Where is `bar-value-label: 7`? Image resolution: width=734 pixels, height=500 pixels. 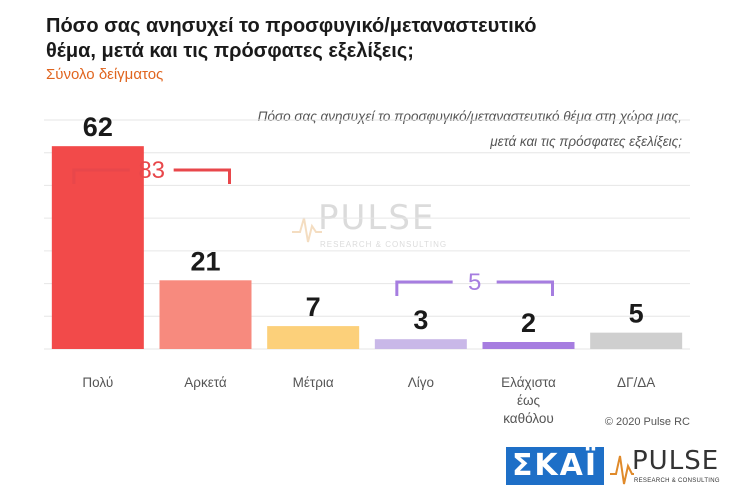 bar-value-label: 7 is located at coordinates (313, 307).